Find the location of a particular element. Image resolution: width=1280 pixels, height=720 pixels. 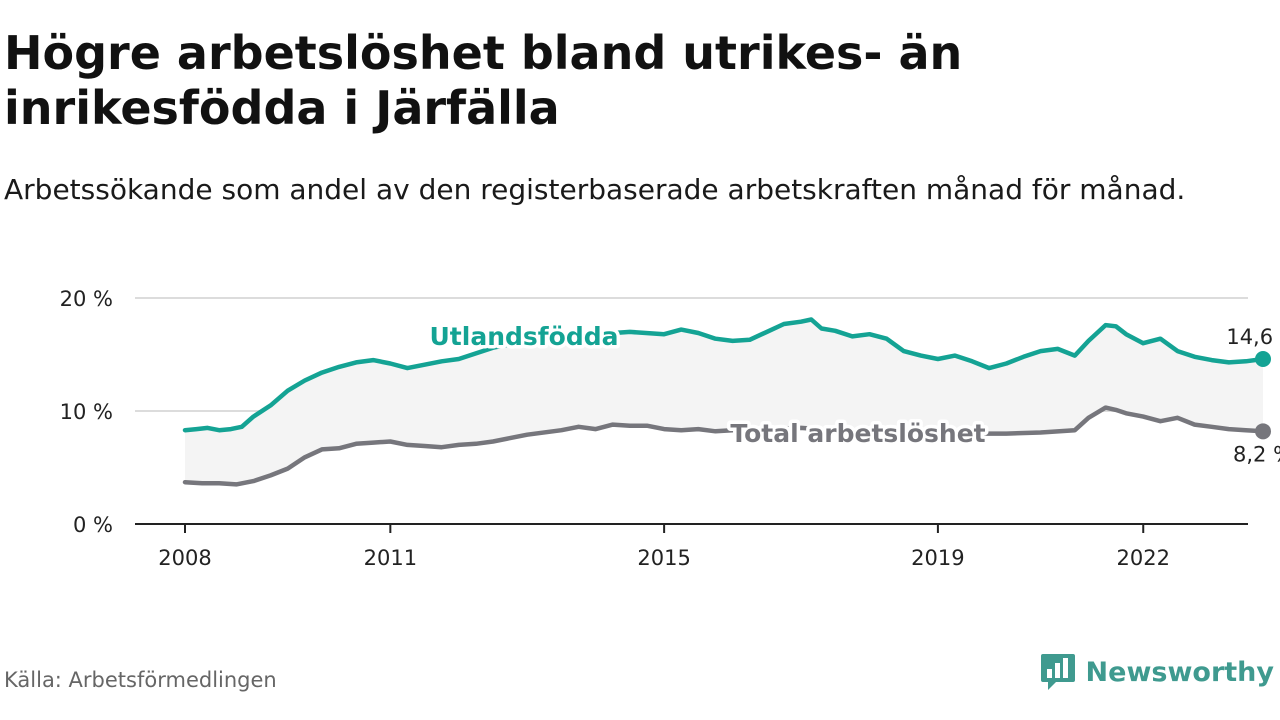

source-note: Källa: Arbetsförmedlingen is located at coordinates (140, 680).